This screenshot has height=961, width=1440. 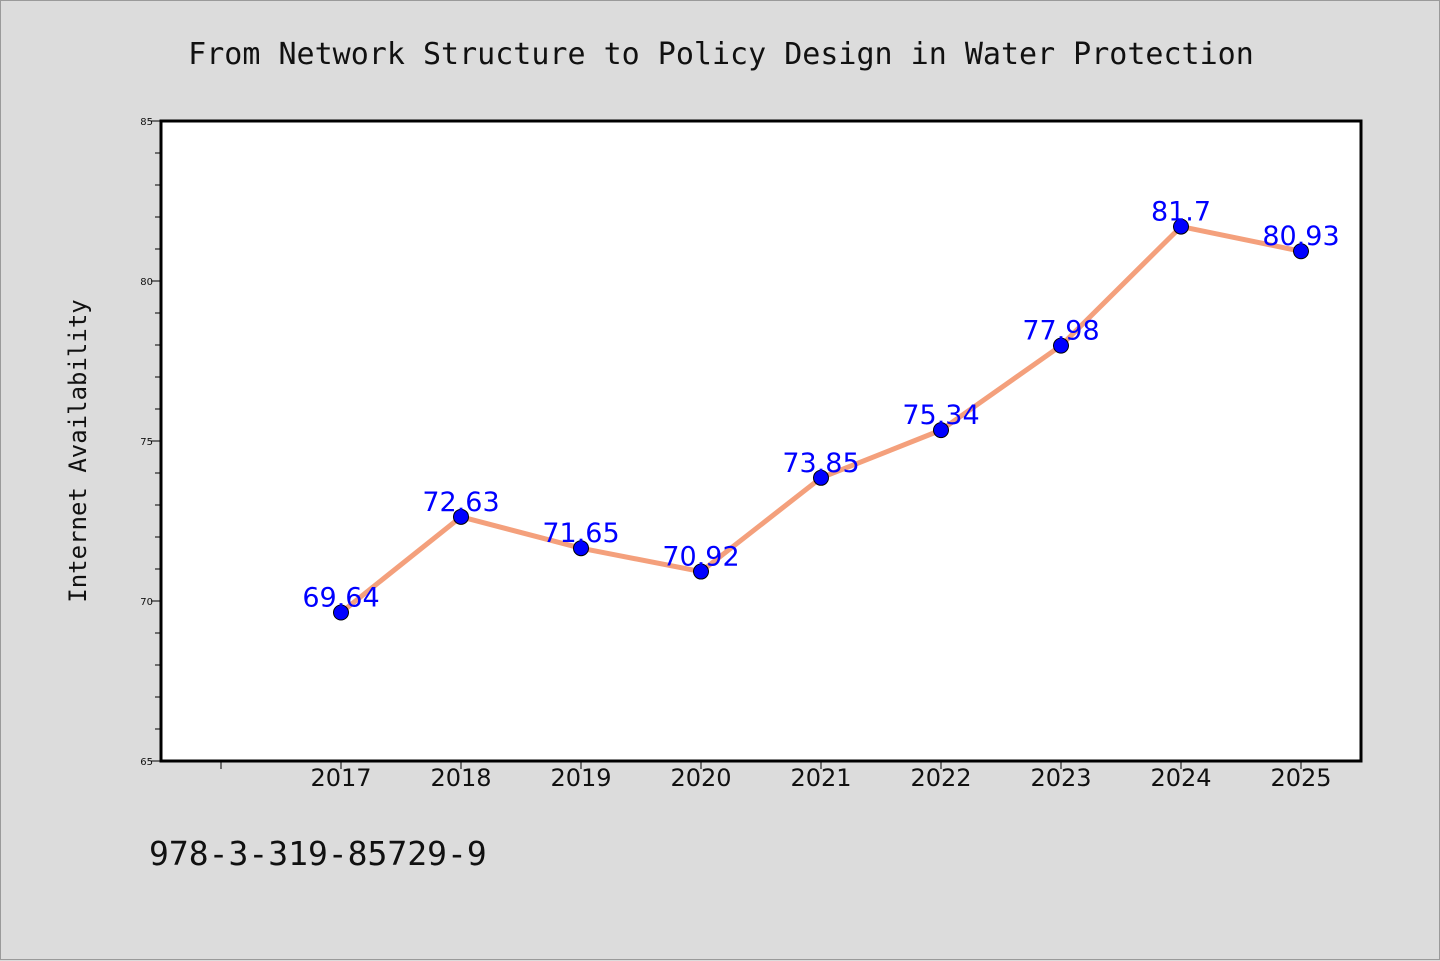 I want to click on x-tick-label: 2020, so click(x=700, y=778).